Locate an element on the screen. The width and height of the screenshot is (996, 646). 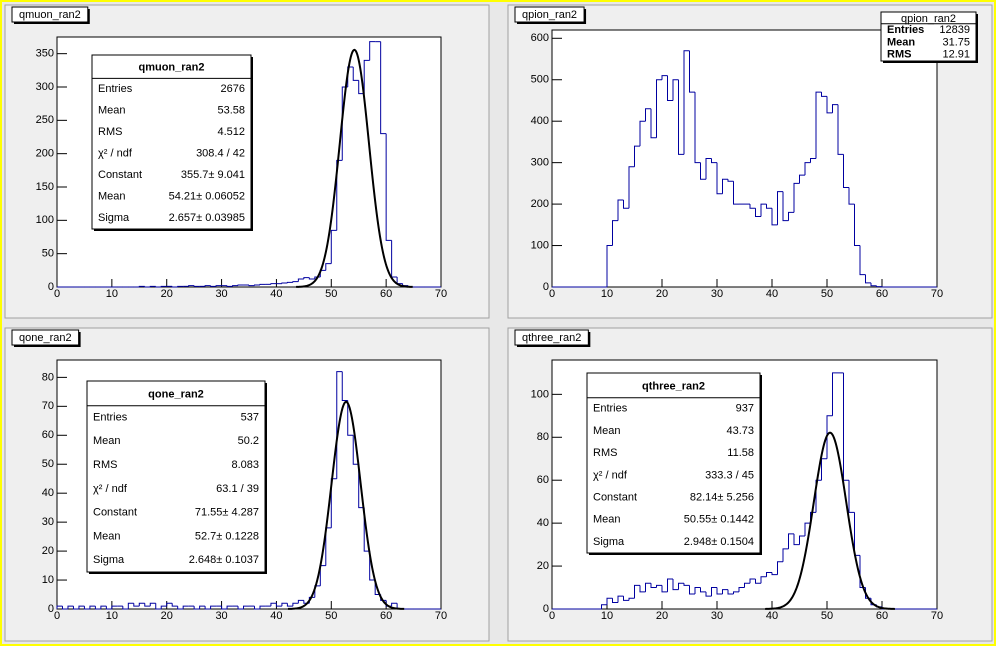
stats-title: qthree_ran2 is located at coordinates (673, 386).